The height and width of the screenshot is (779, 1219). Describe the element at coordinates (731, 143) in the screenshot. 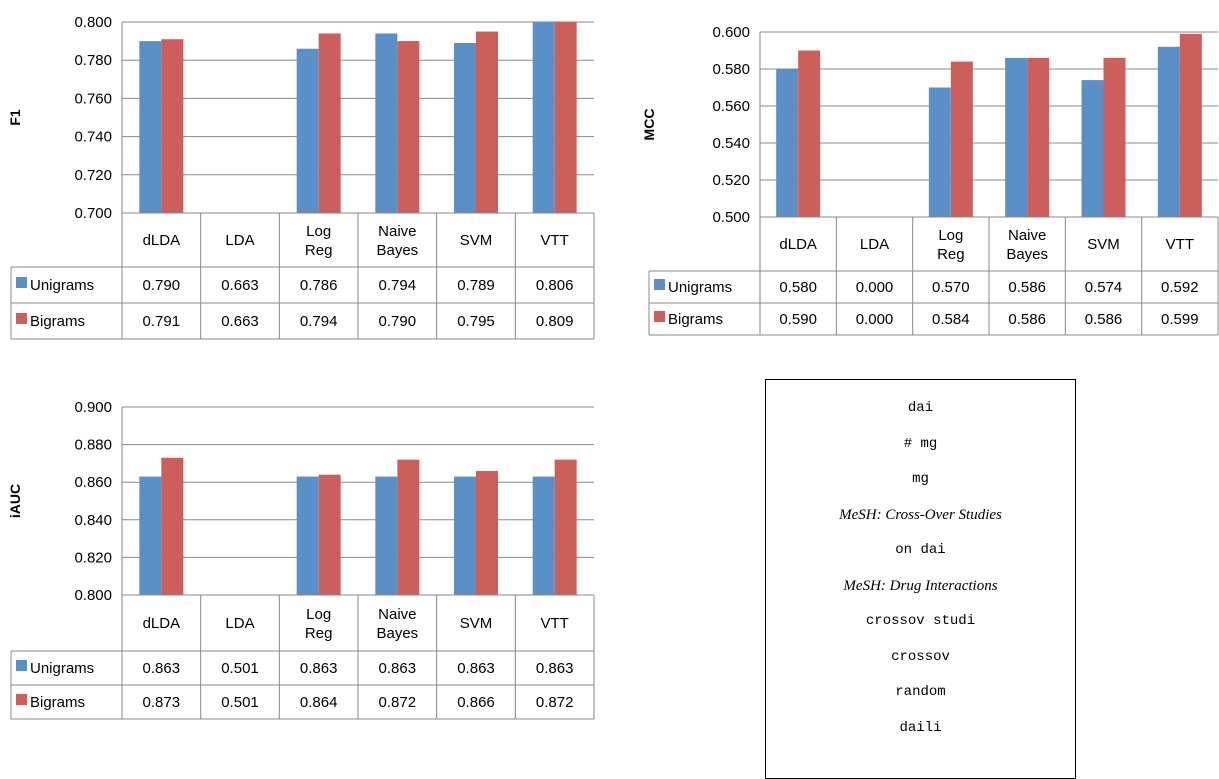

I see `y-tick-label: 0.540` at that location.